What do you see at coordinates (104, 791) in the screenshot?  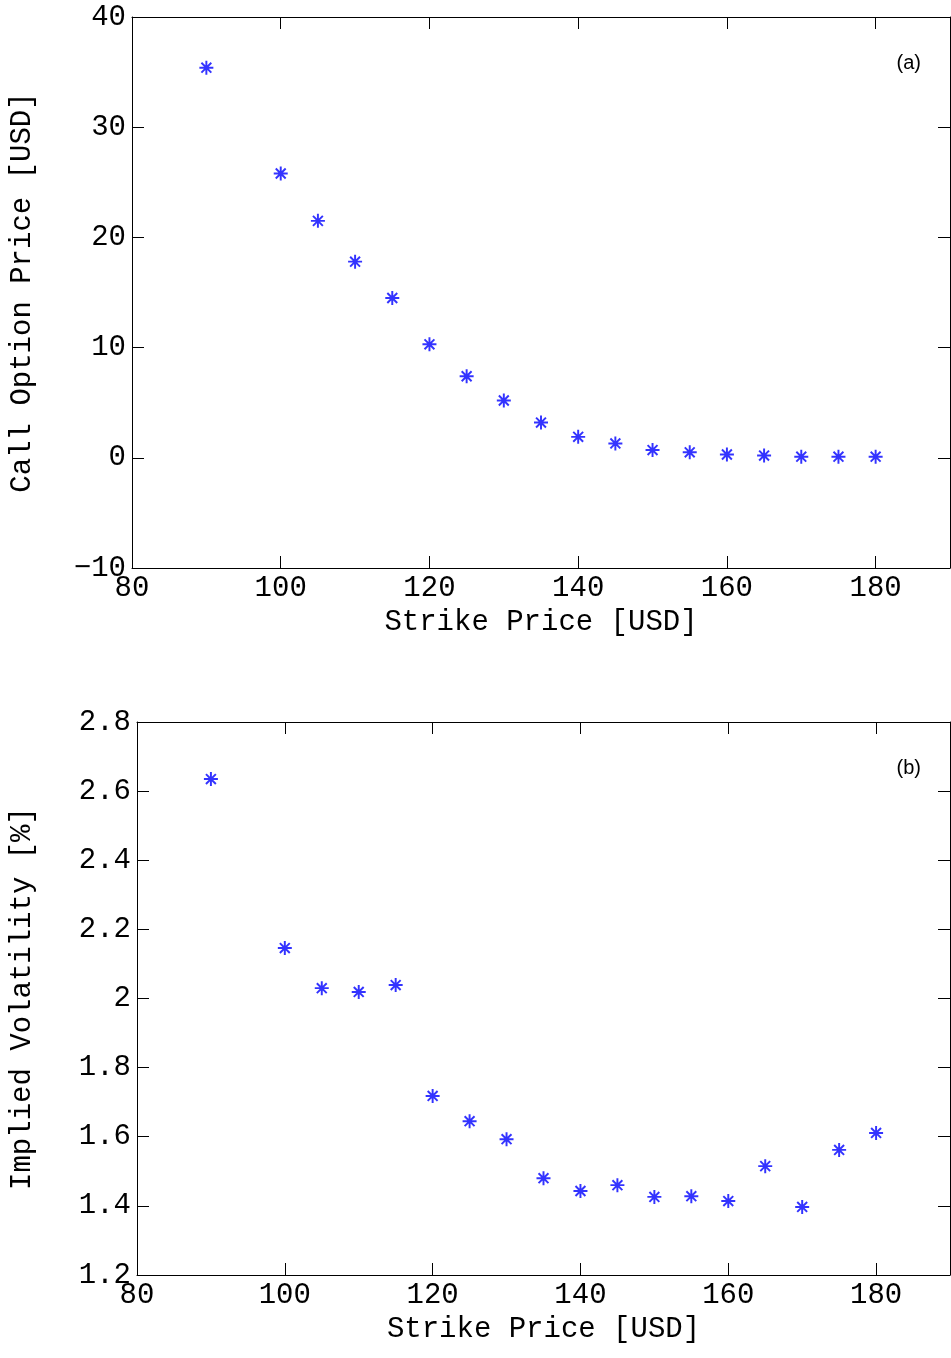 I see `y-tick-label: 2.6` at bounding box center [104, 791].